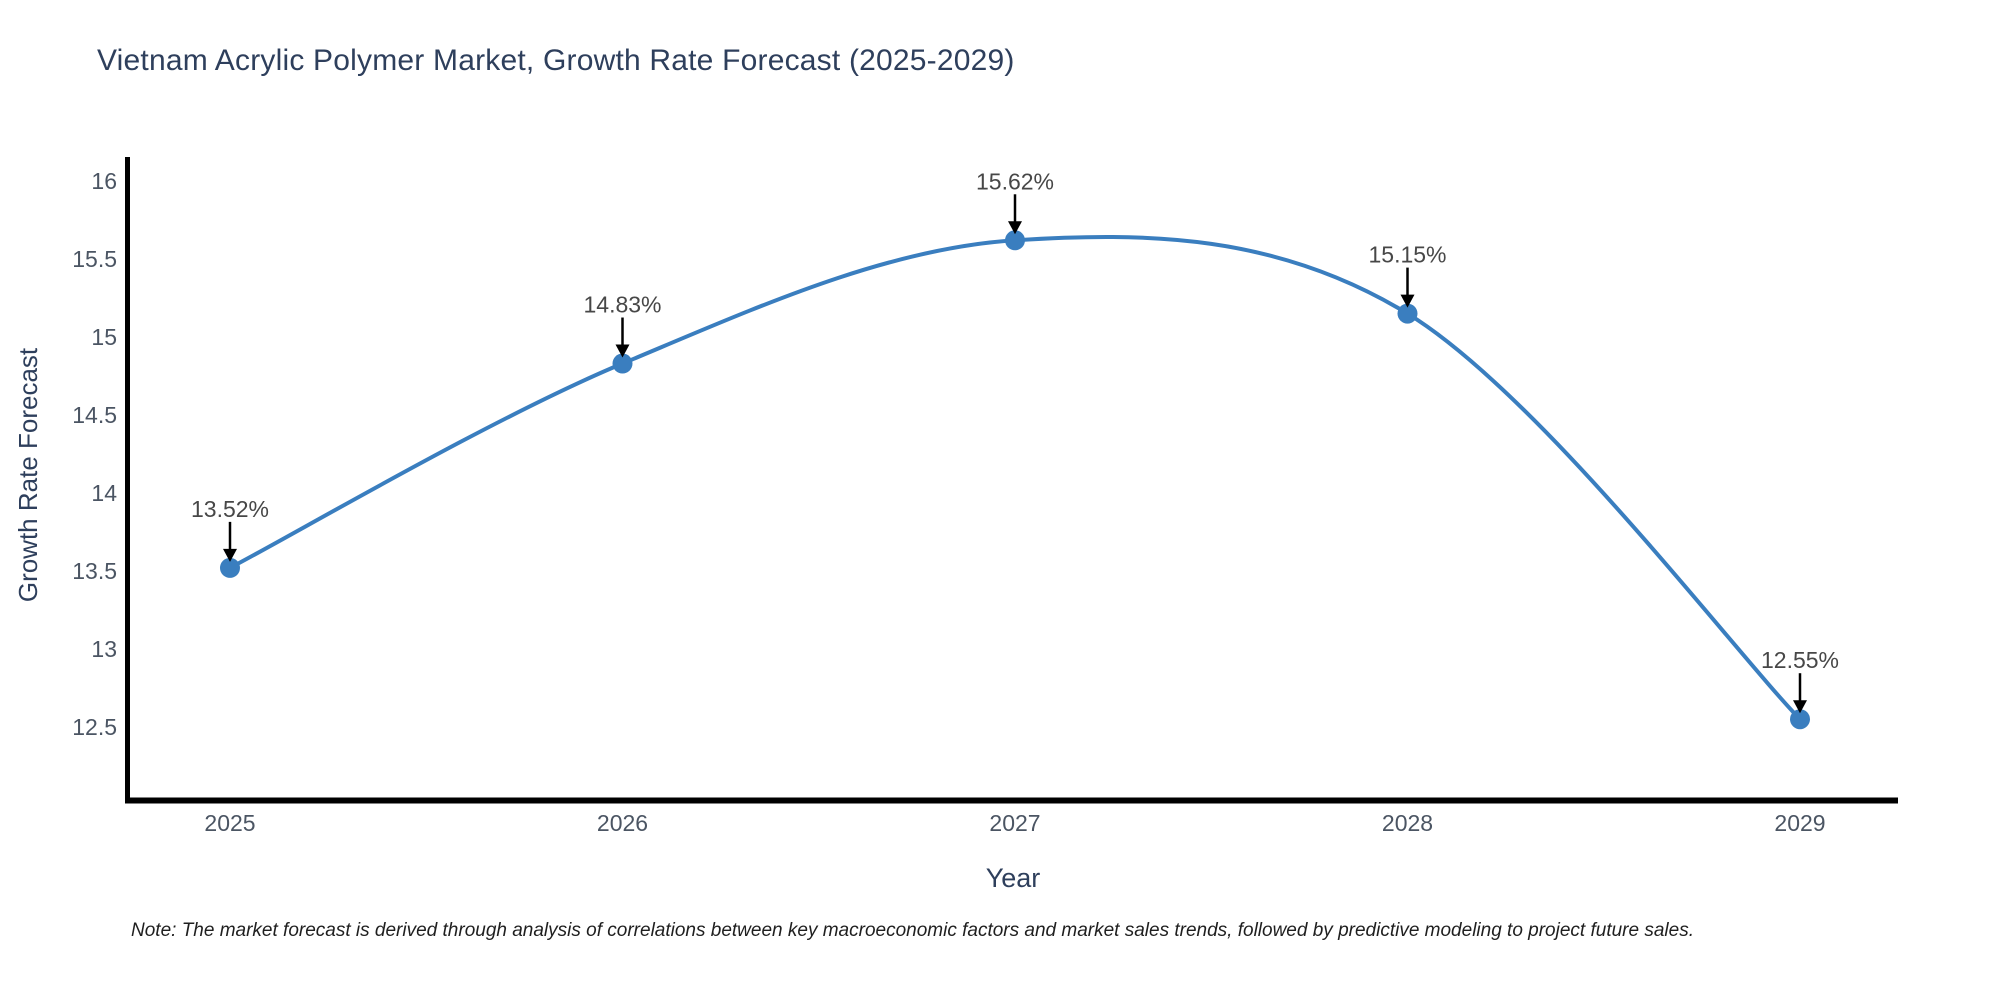  Describe the element at coordinates (104, 493) in the screenshot. I see `y-tick-label: 14` at that location.